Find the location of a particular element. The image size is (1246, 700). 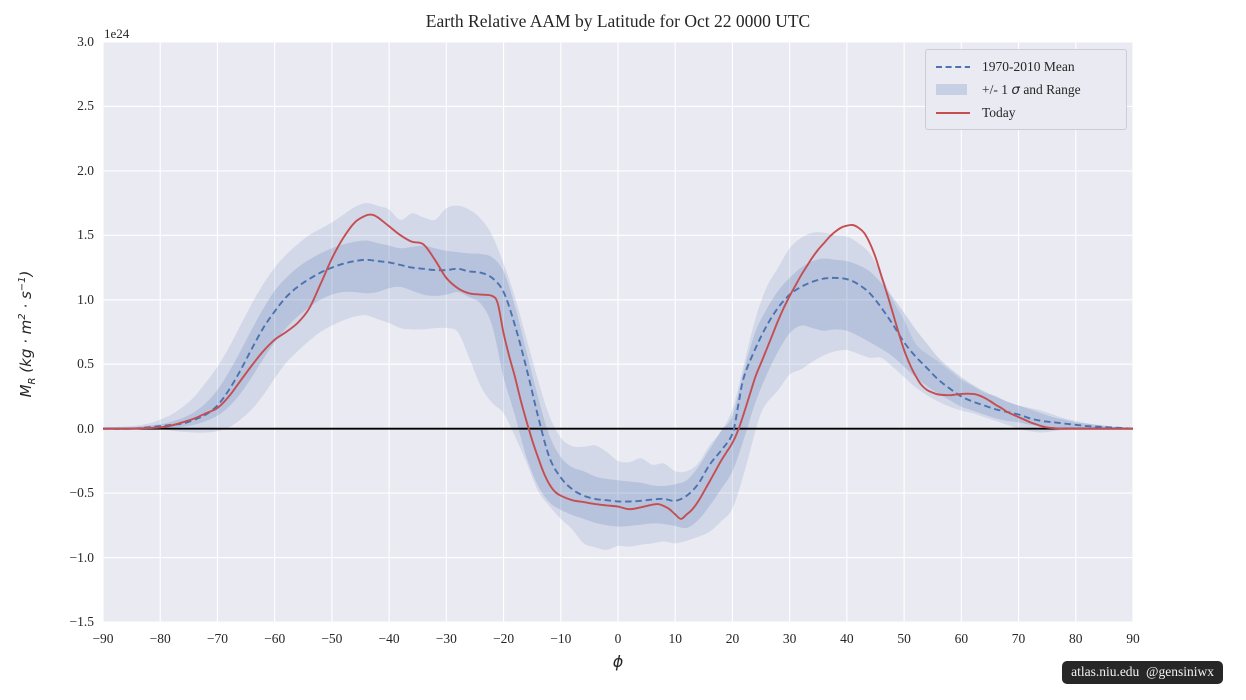

ylabel-units-post: ) is located at coordinates (26, 273).